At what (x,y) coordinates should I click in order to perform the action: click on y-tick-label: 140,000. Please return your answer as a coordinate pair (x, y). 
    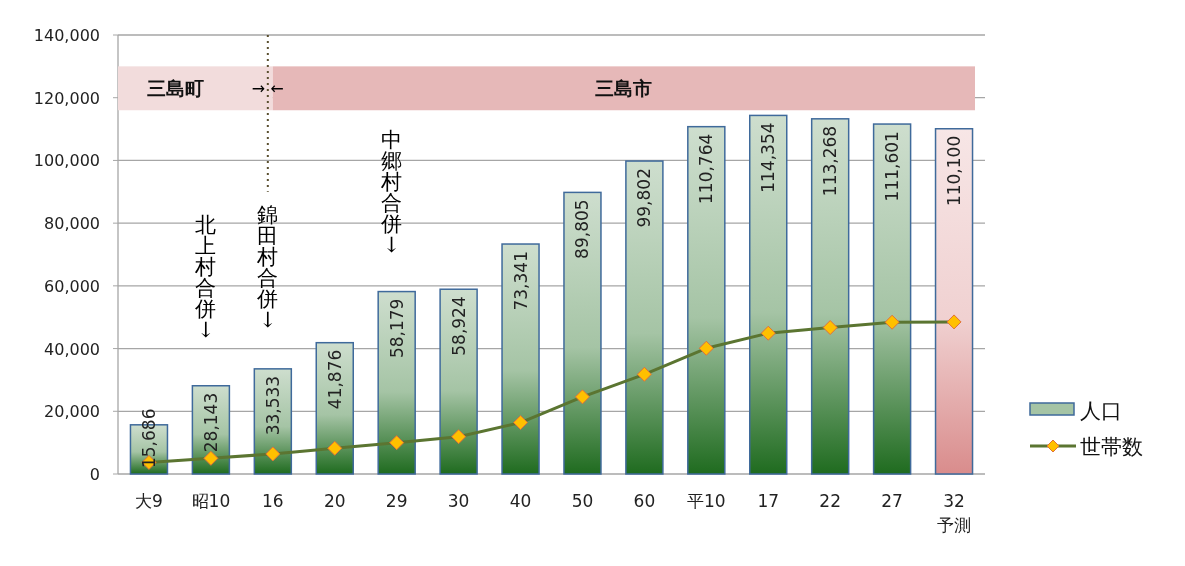
    Looking at the image, I should click on (66, 35).